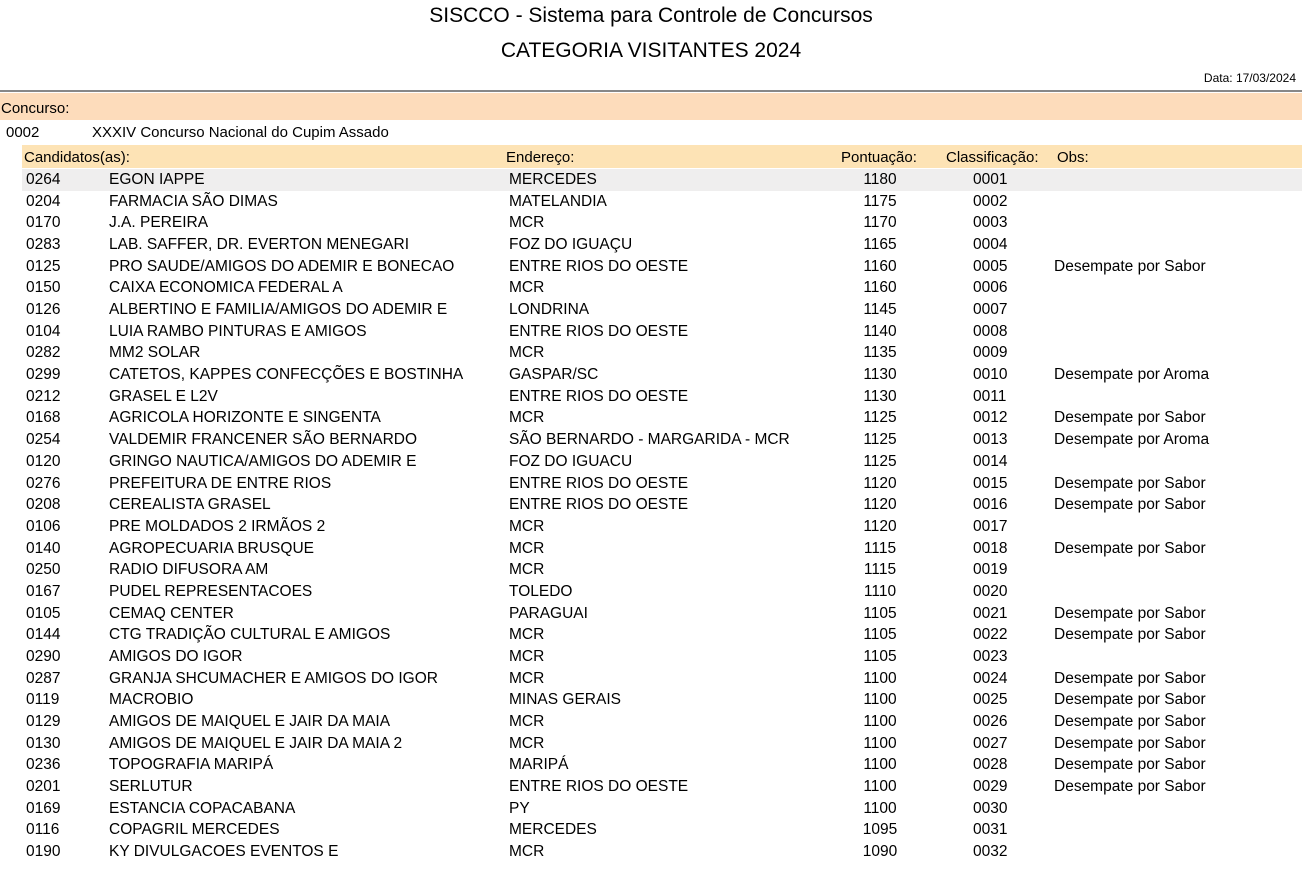 The image size is (1302, 871). Describe the element at coordinates (662, 657) in the screenshot. I see `table-row: 0290 AMIGOS DO IGOR MCR 1105 0023` at that location.